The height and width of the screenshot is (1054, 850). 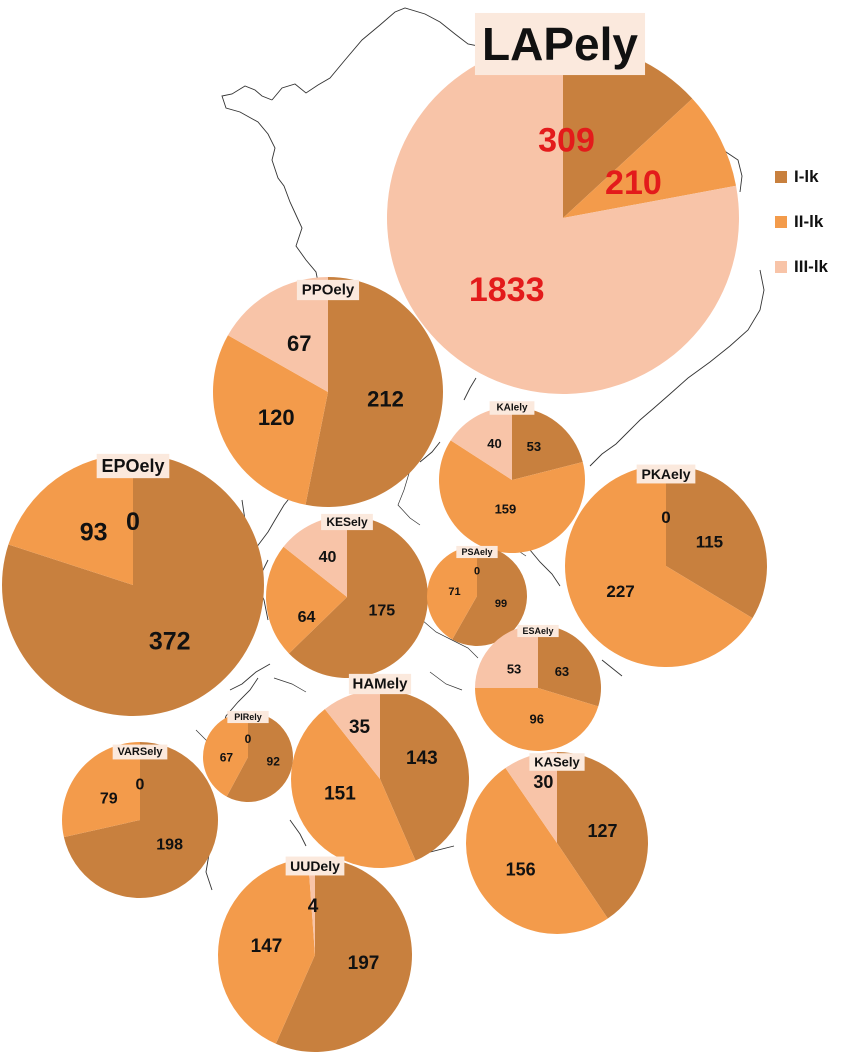 I want to click on data-label-kesely-iii-lk: 40, so click(x=328, y=557).